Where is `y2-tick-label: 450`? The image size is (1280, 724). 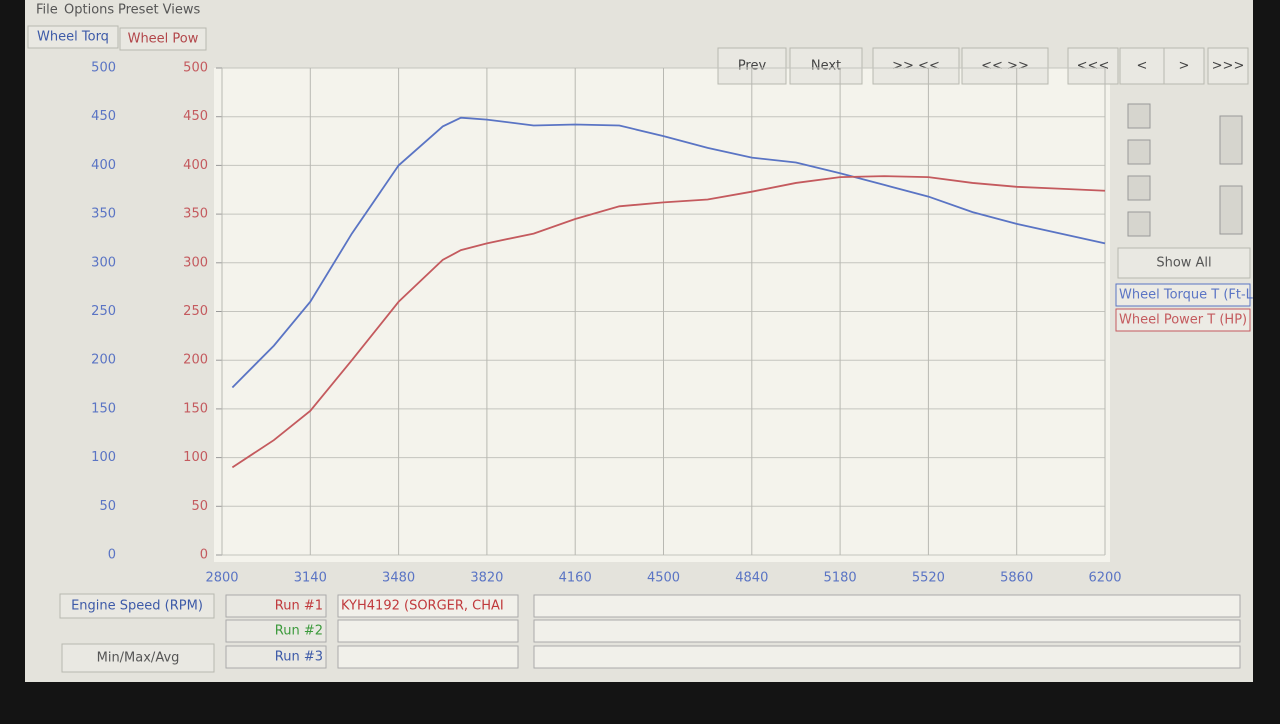 y2-tick-label: 450 is located at coordinates (195, 116).